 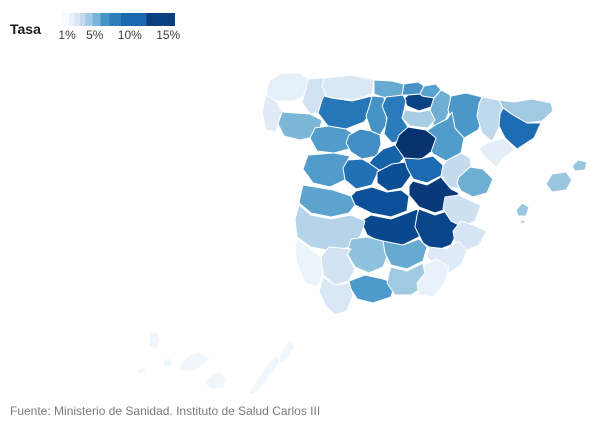 I want to click on province-las-palmas-lanzarote, so click(x=286, y=351).